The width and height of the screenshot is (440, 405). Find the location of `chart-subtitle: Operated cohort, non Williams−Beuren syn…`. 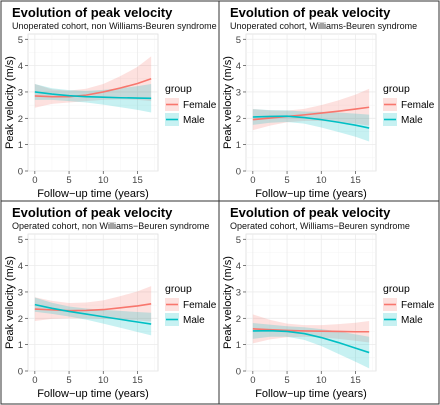

chart-subtitle: Operated cohort, non Williams−Beuren syn… is located at coordinates (110, 226).